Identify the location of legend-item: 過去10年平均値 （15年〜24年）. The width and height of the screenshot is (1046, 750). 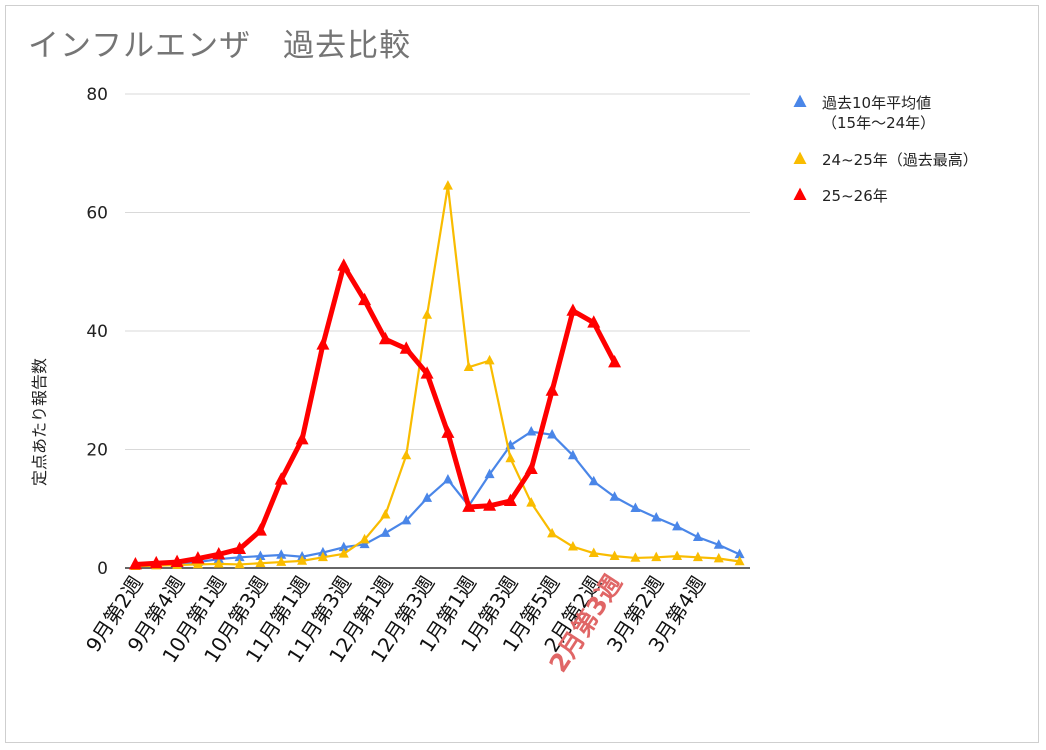
(864, 113).